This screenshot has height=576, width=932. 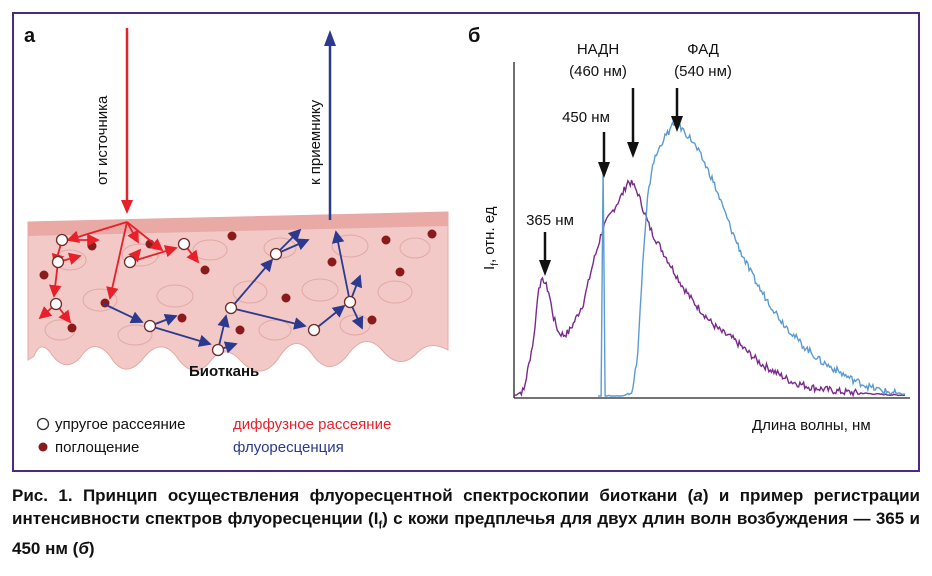 What do you see at coordinates (30, 36) in the screenshot?
I see `panel-a-label: а` at bounding box center [30, 36].